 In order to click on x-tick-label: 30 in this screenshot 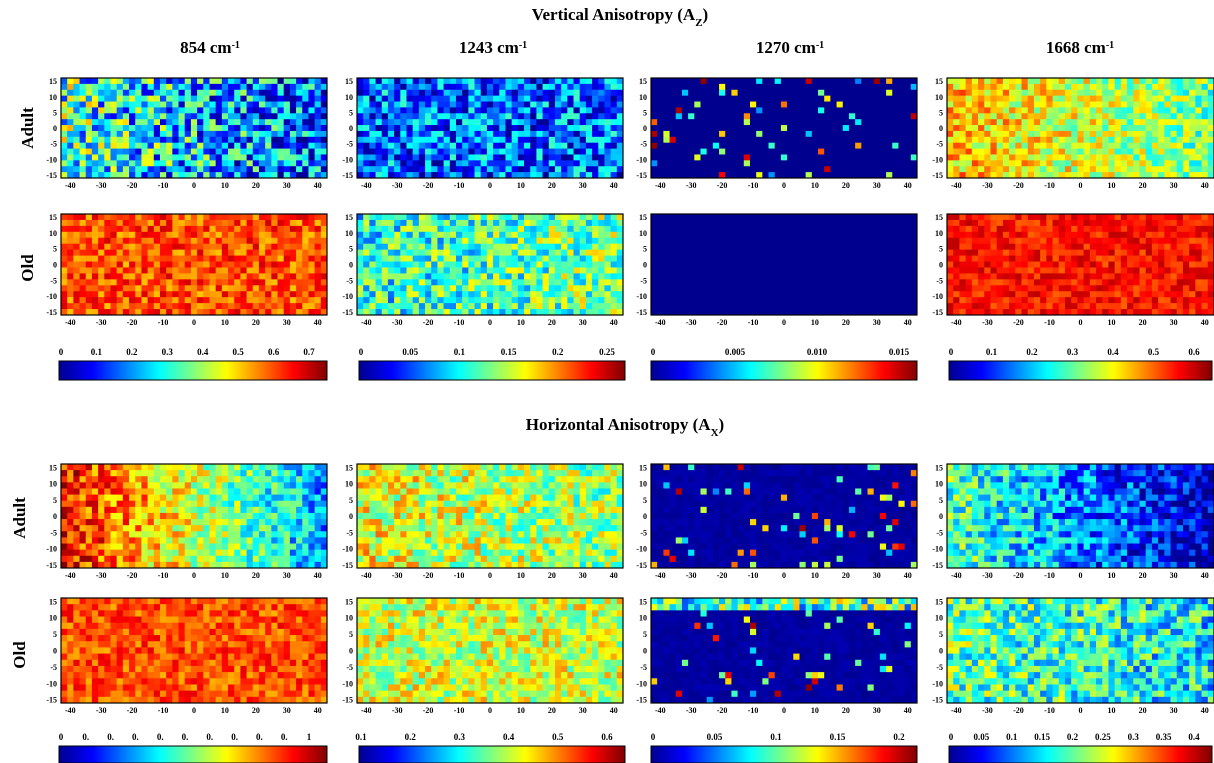, I will do `click(583, 185)`.